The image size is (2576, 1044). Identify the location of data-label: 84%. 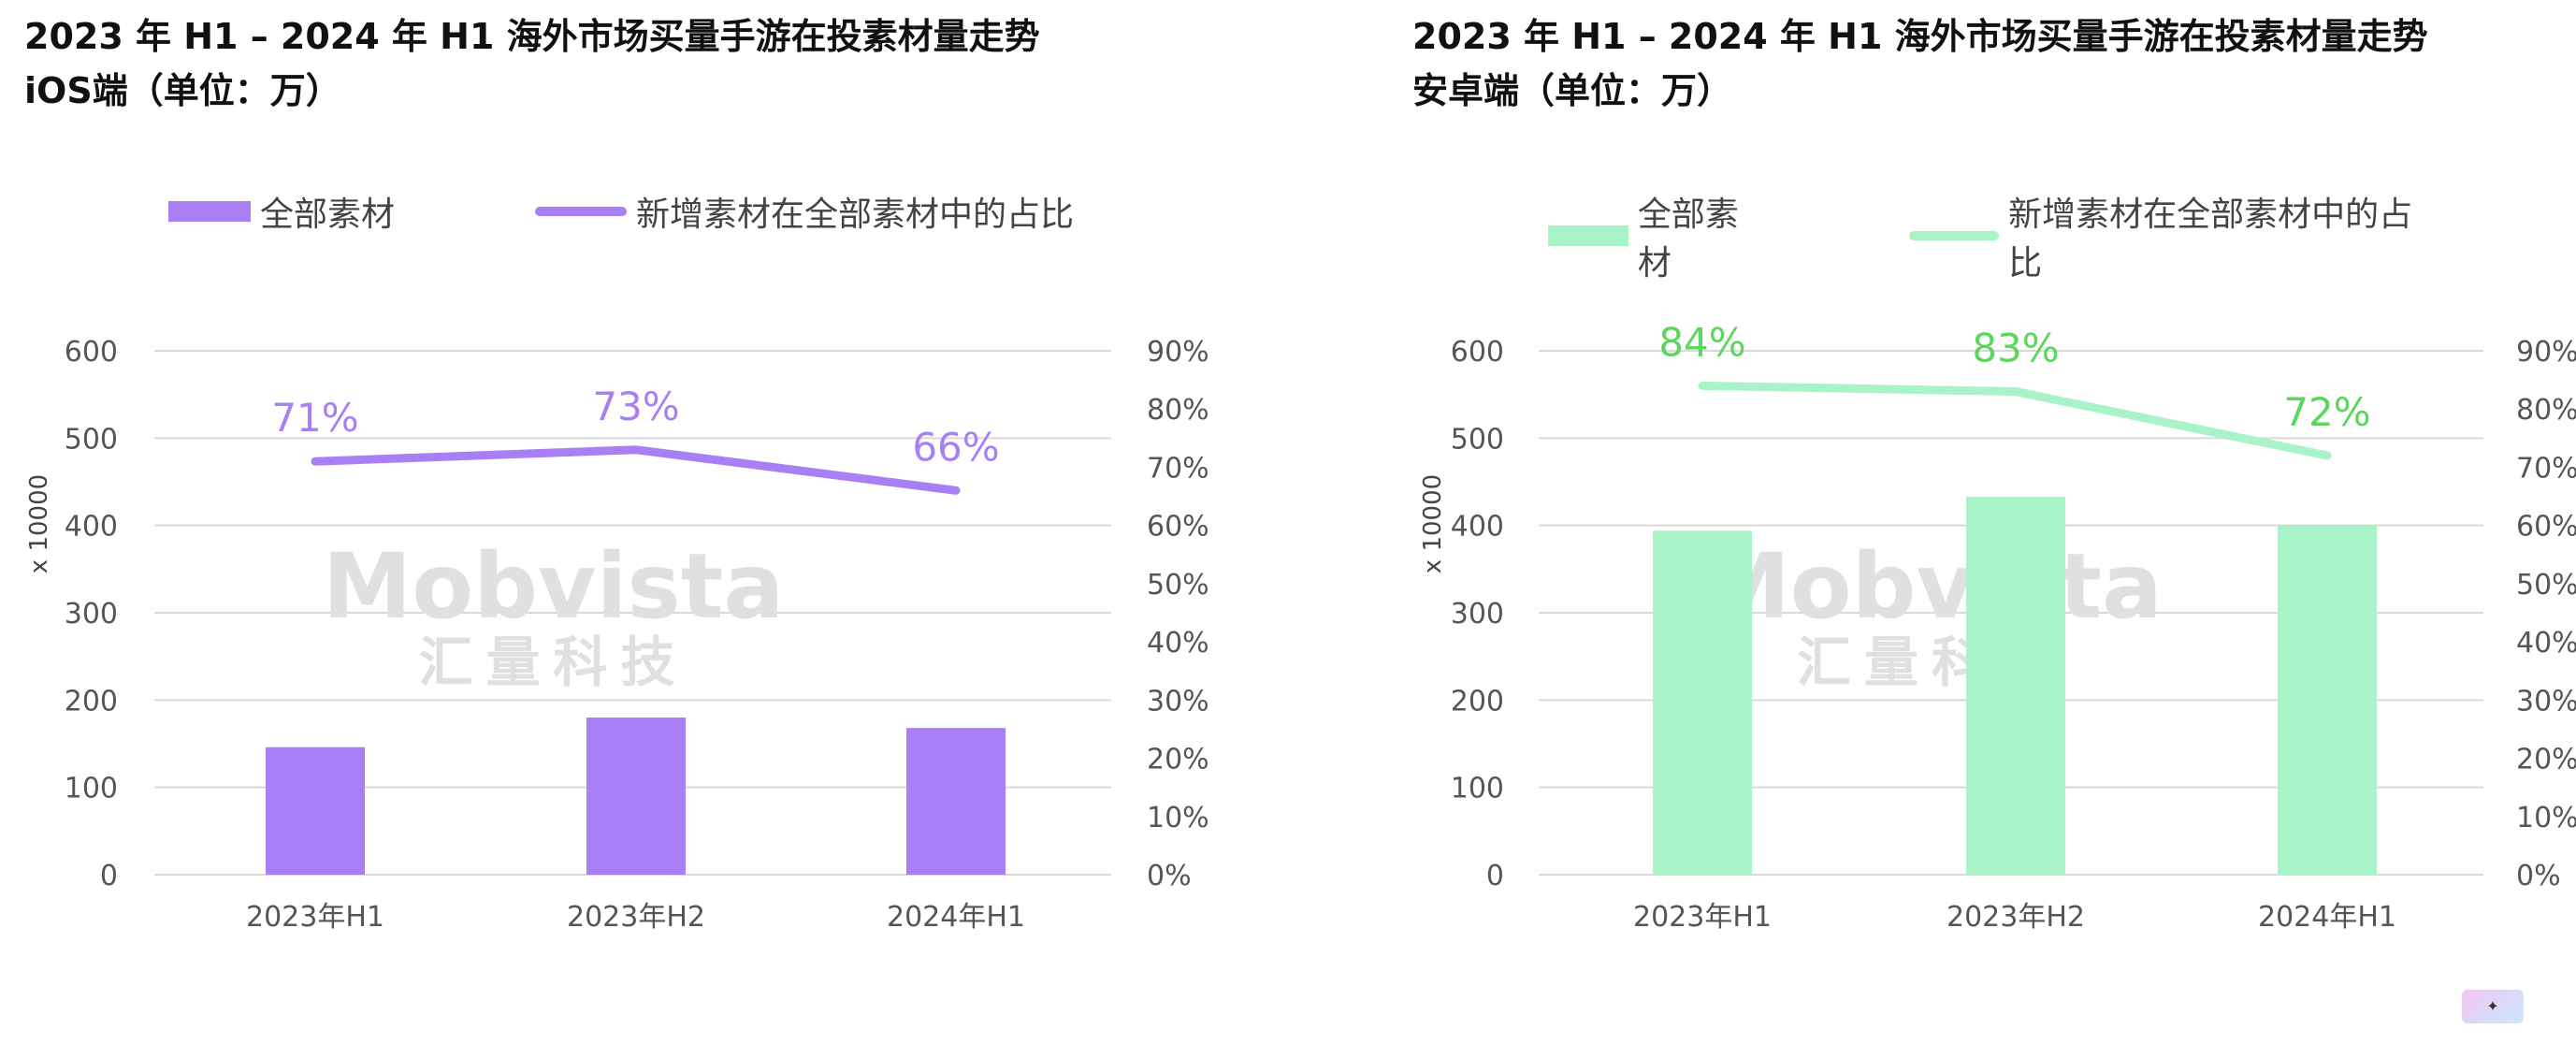
(1701, 342).